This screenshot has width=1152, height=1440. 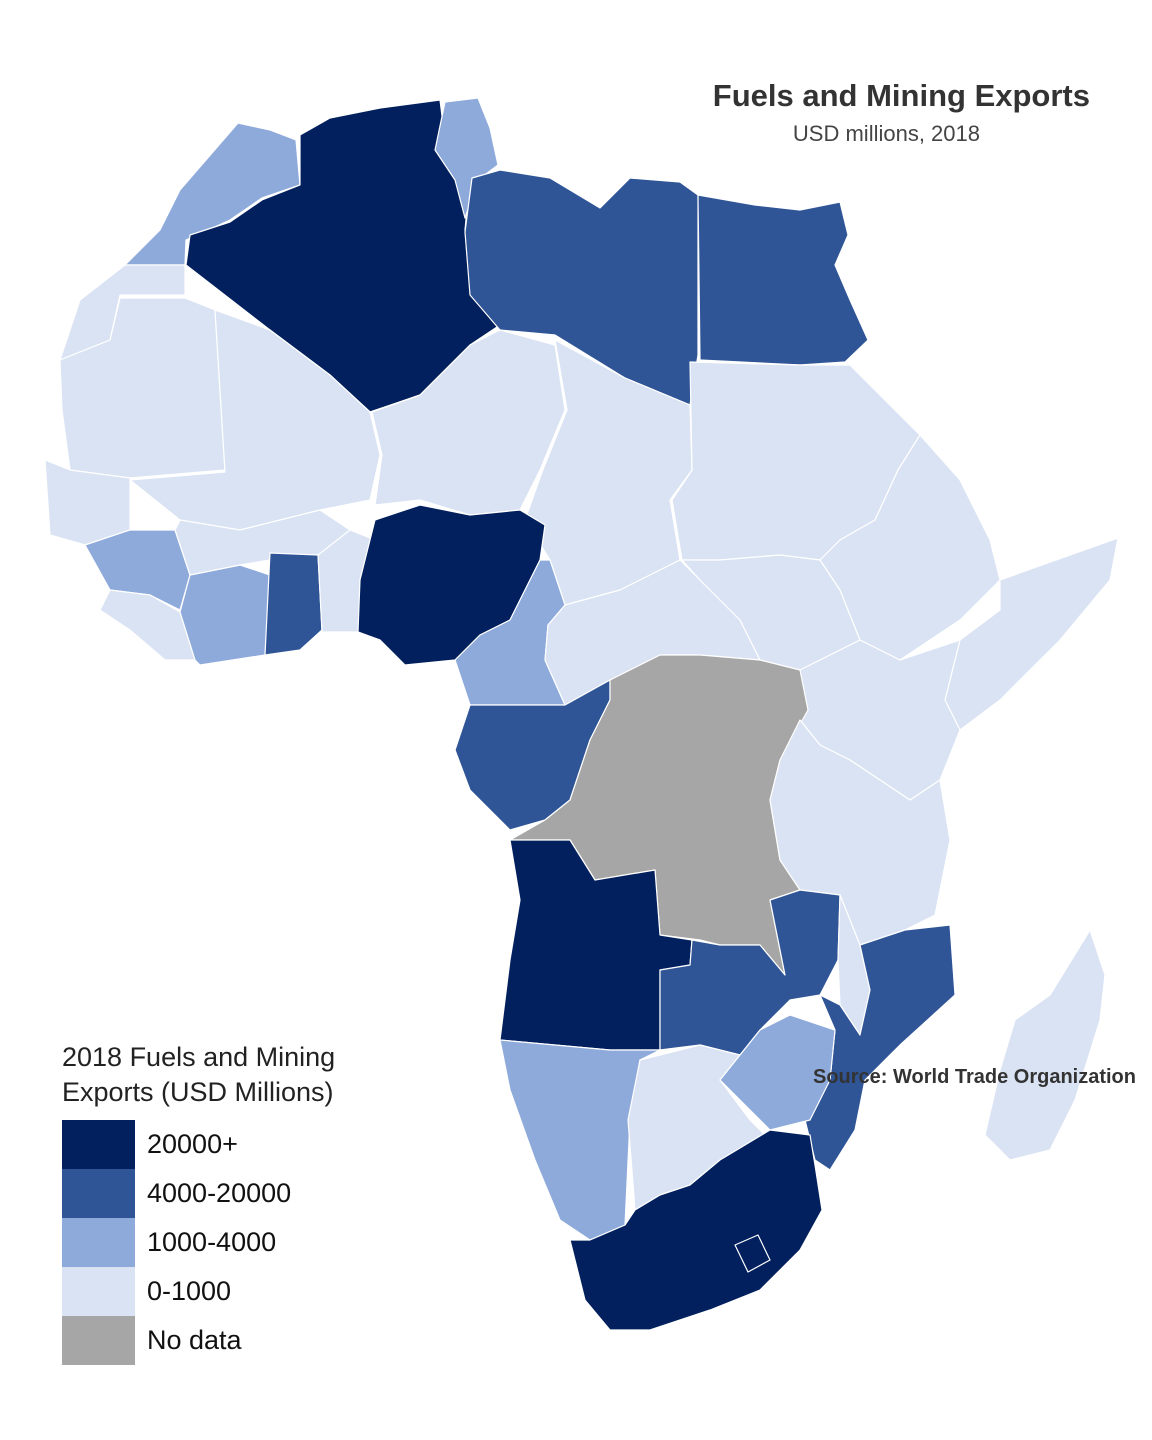 I want to click on region-mali, so click(x=255, y=420).